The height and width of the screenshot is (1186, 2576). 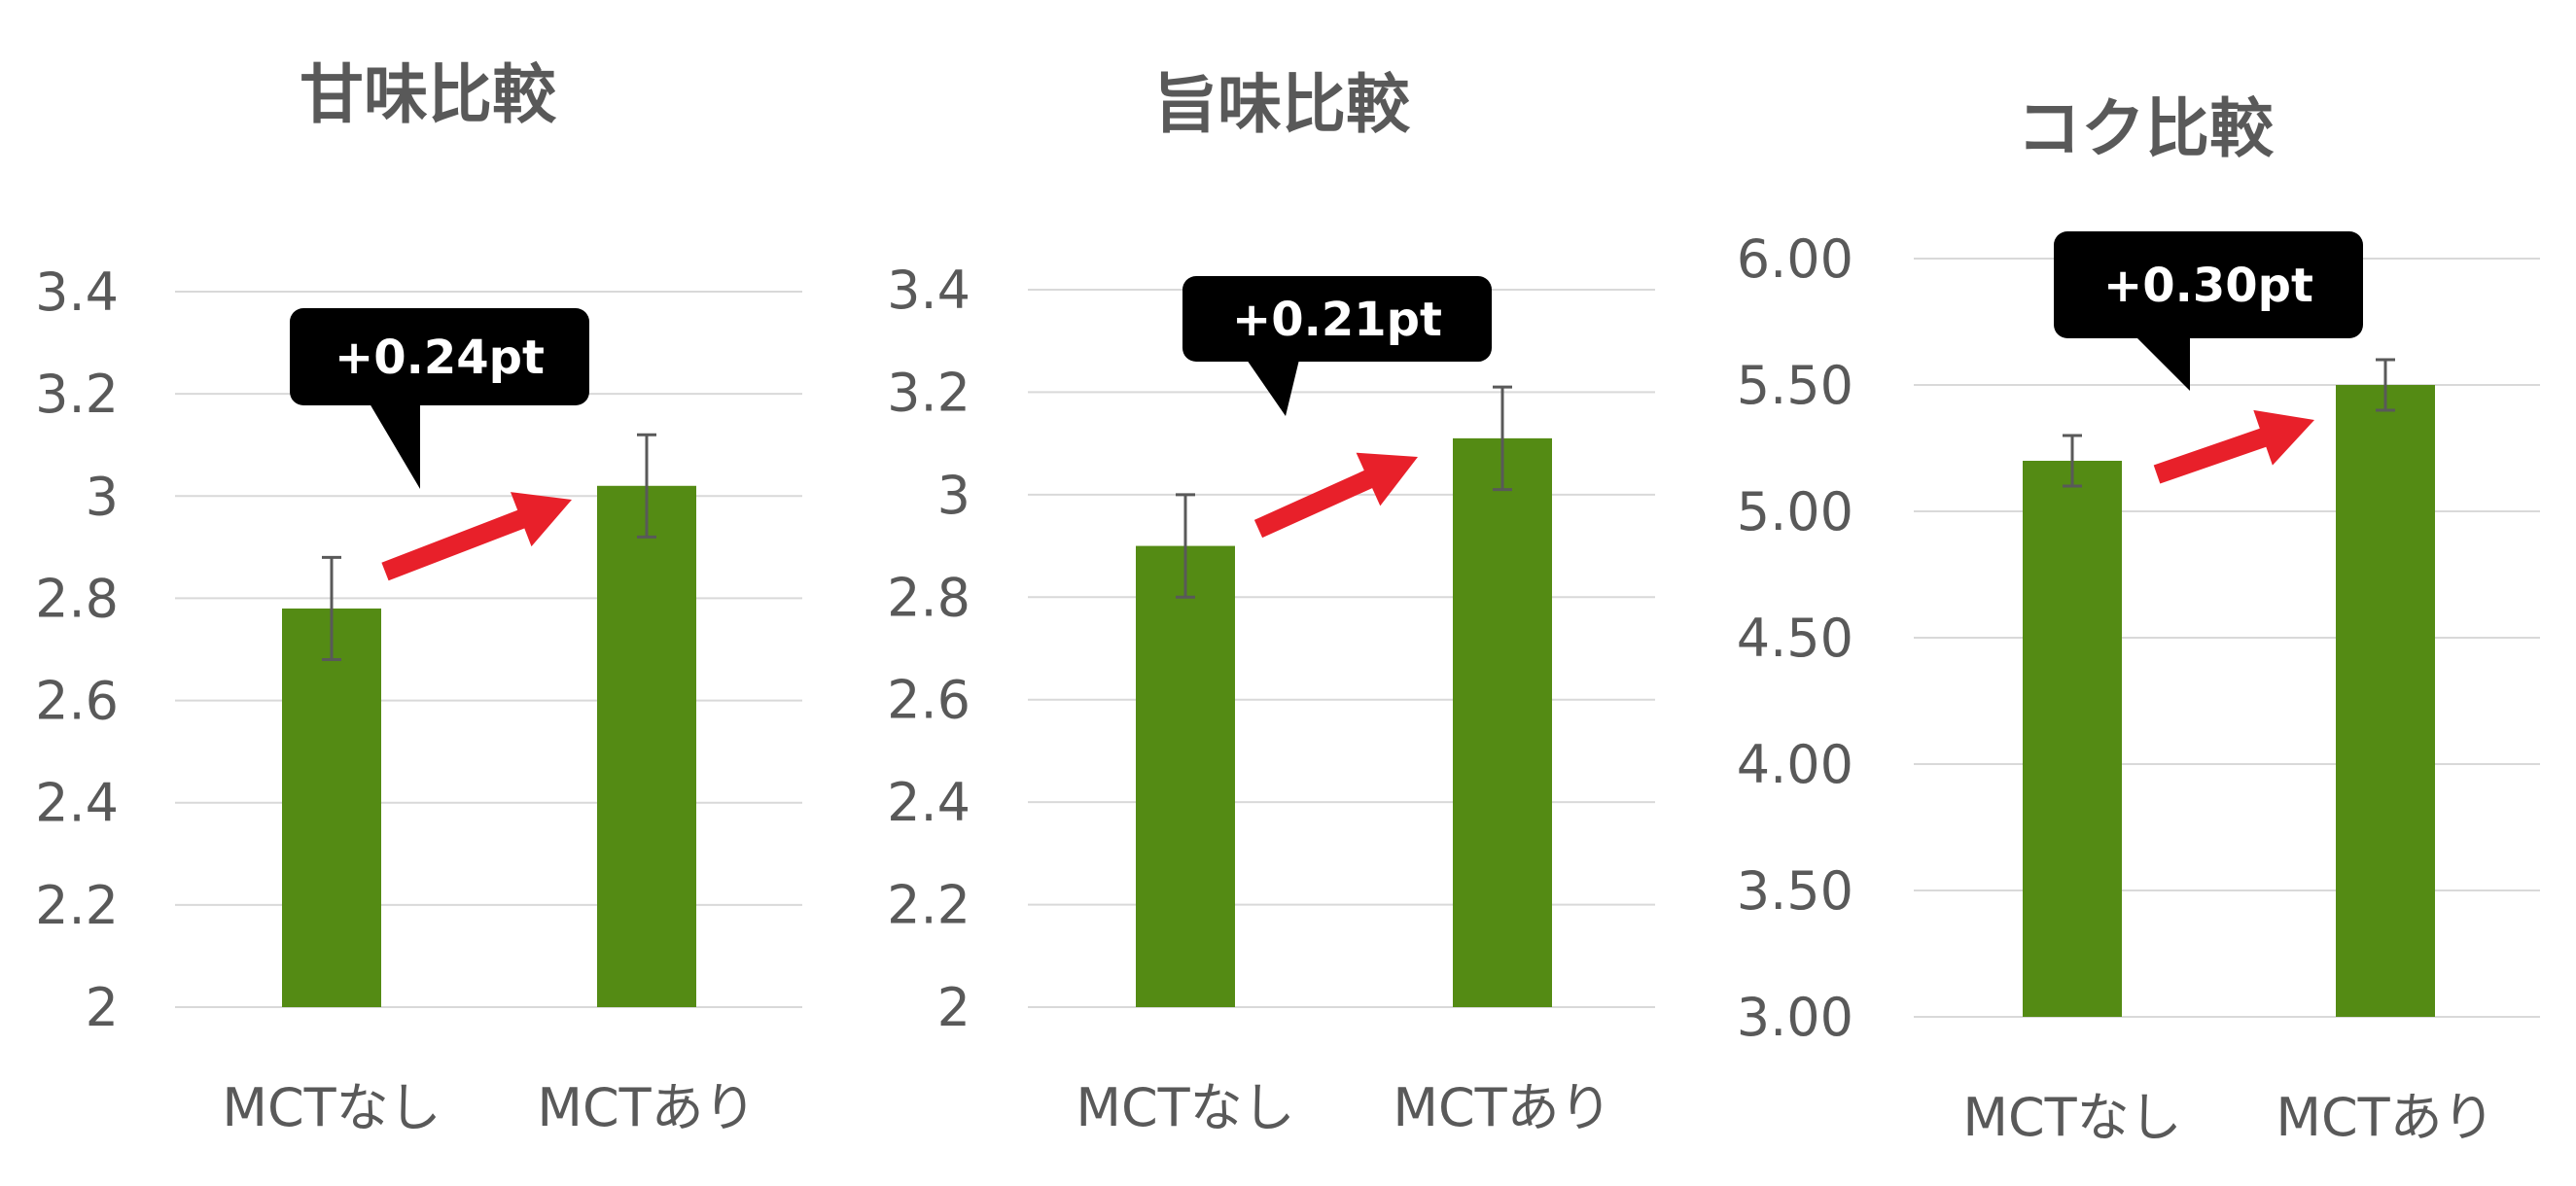 I want to click on callout-label: +0.30pt, so click(x=2208, y=286).